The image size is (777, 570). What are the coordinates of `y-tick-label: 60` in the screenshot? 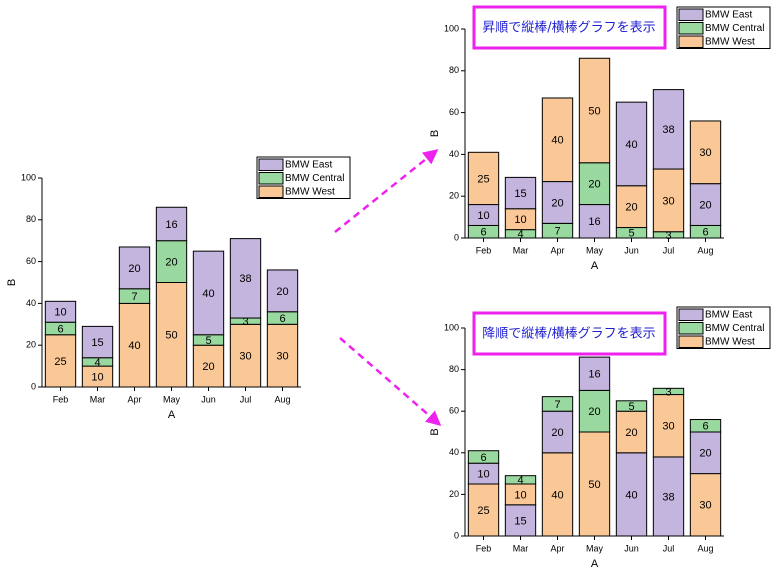 It's located at (454, 411).